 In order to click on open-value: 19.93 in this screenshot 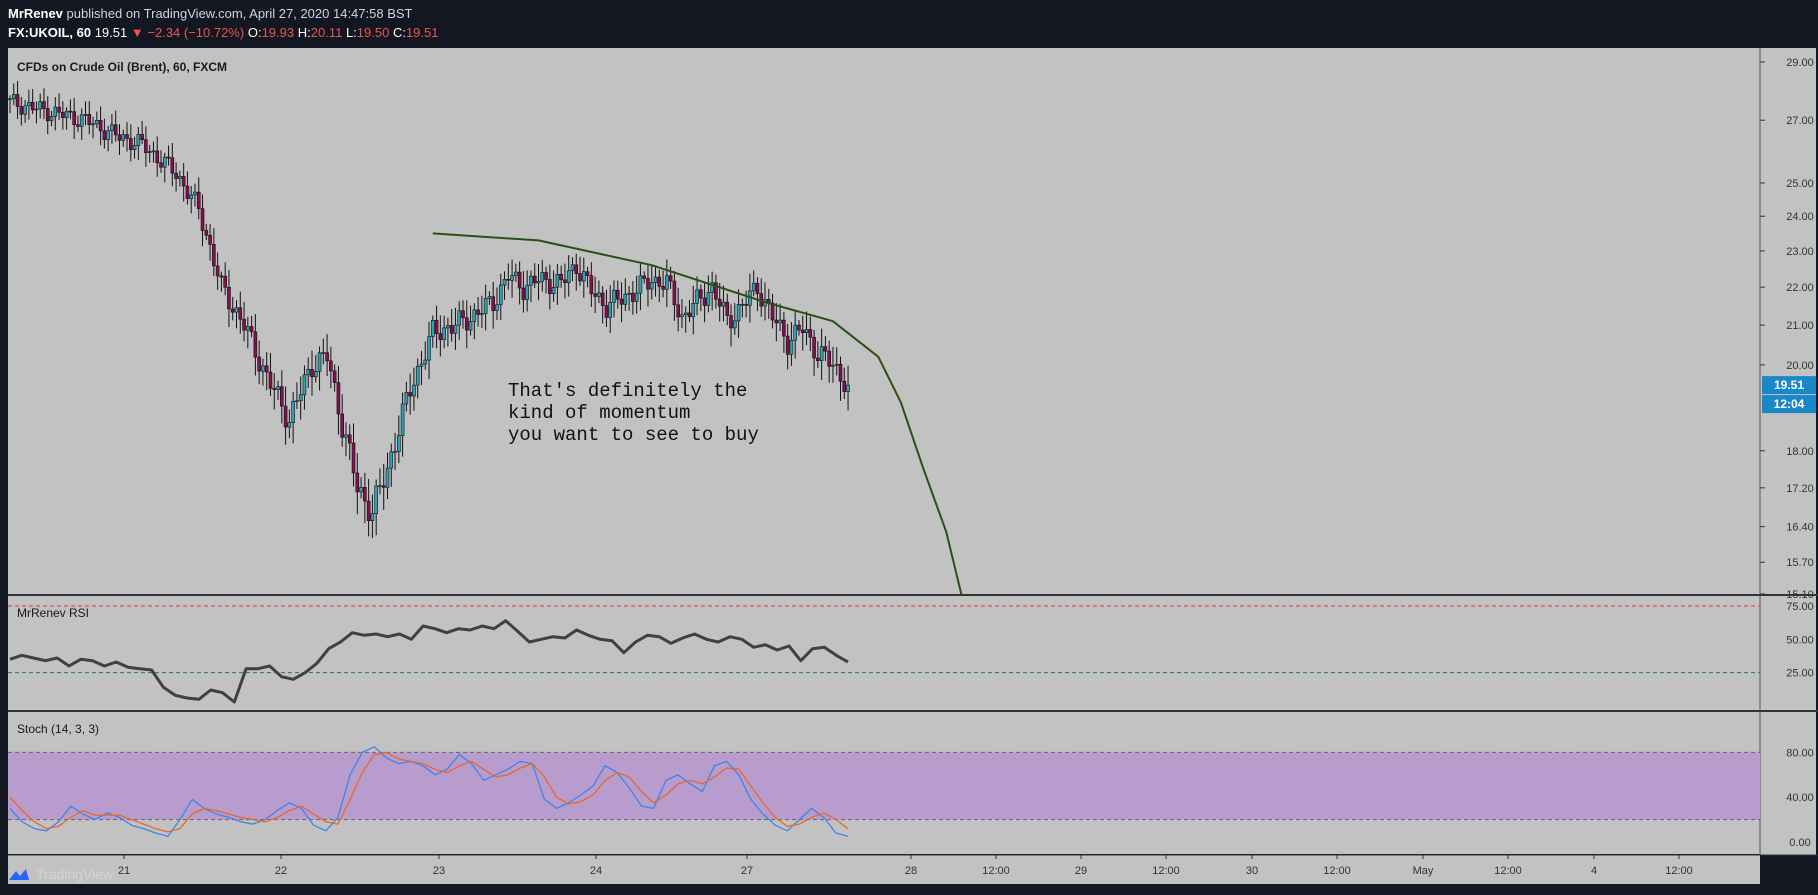, I will do `click(278, 32)`.